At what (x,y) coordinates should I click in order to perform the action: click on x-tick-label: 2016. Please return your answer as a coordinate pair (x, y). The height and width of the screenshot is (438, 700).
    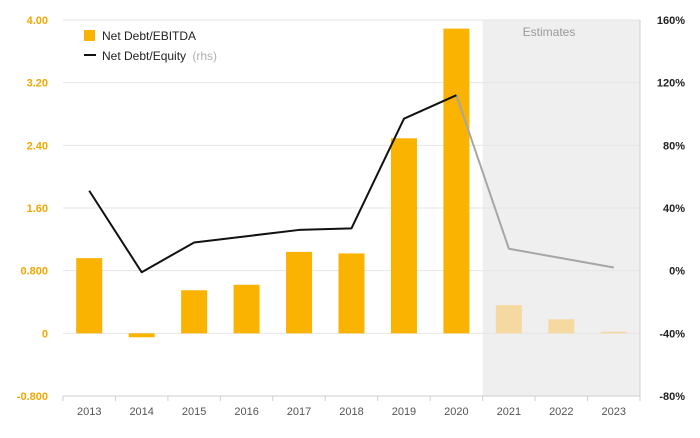
    Looking at the image, I should click on (246, 412).